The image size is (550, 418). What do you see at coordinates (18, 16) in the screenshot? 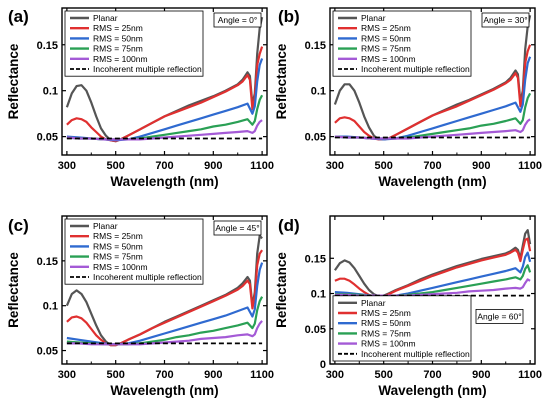
I see `panel-letter: (a)` at bounding box center [18, 16].